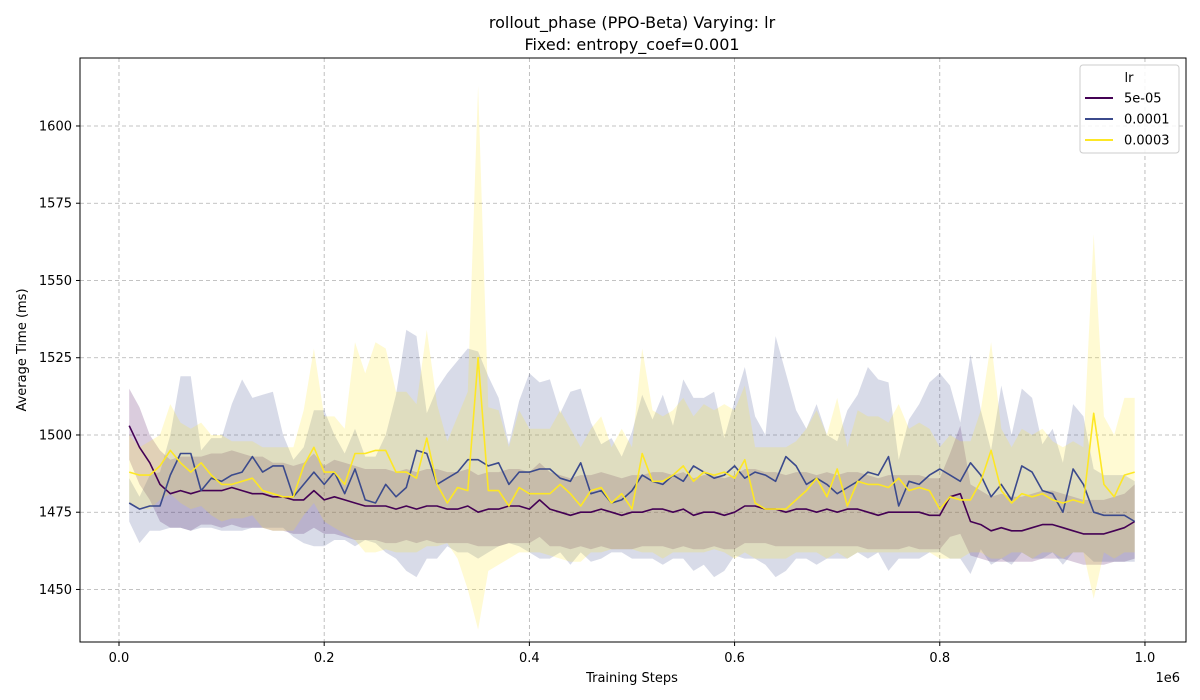 This screenshot has width=1200, height=700. I want to click on x-axis-label: Training Steps, so click(631, 678).